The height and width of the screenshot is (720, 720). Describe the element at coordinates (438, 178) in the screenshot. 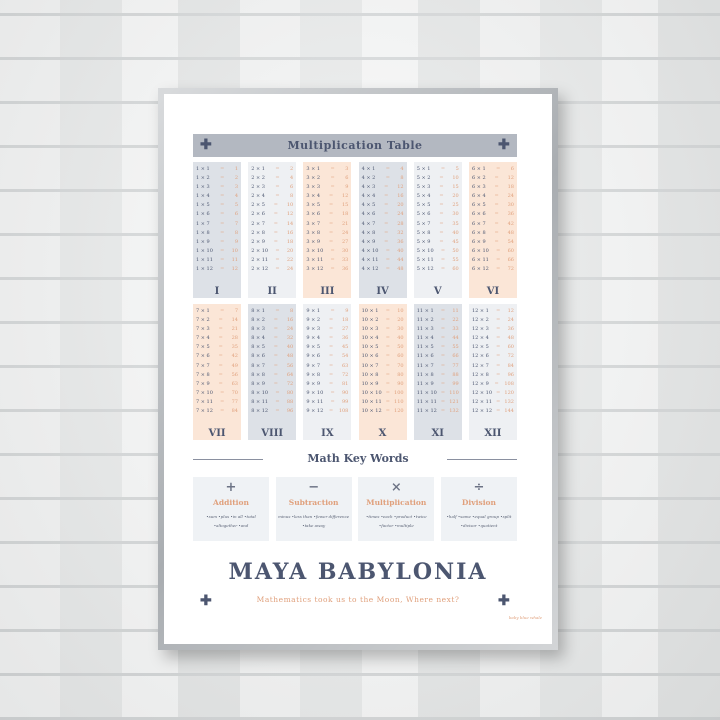

I see `table-row: 5 × 2 = 10` at that location.